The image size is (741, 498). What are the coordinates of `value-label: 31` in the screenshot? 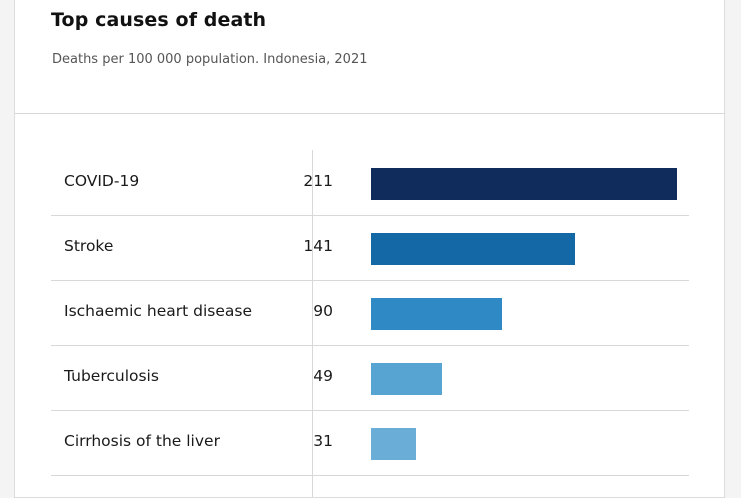 It's located at (323, 441).